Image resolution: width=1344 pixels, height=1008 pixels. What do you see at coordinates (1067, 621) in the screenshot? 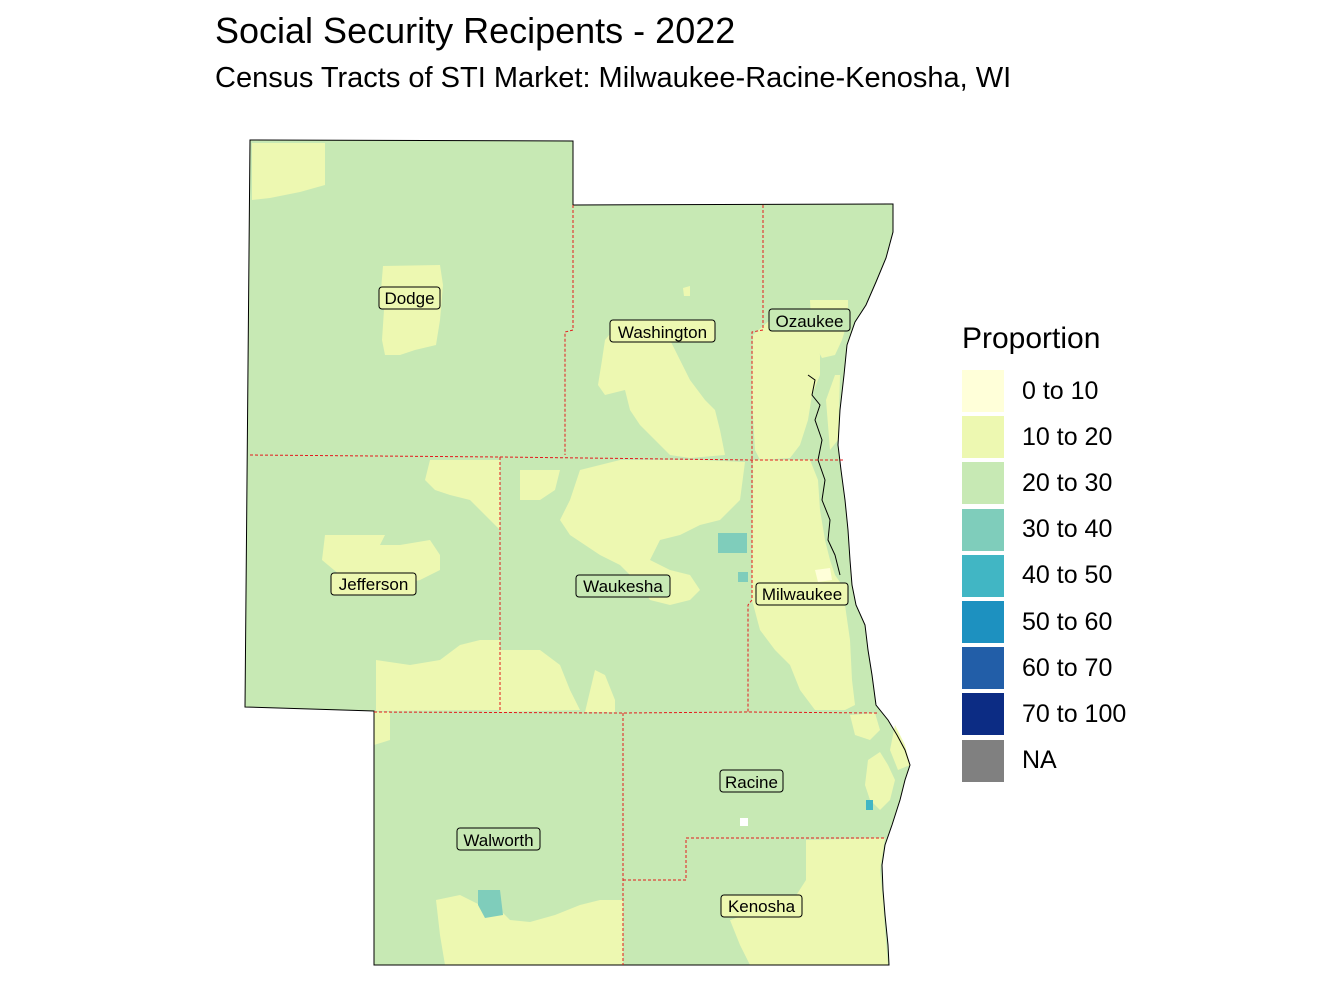
I see `legend-label: 50 to 60` at bounding box center [1067, 621].